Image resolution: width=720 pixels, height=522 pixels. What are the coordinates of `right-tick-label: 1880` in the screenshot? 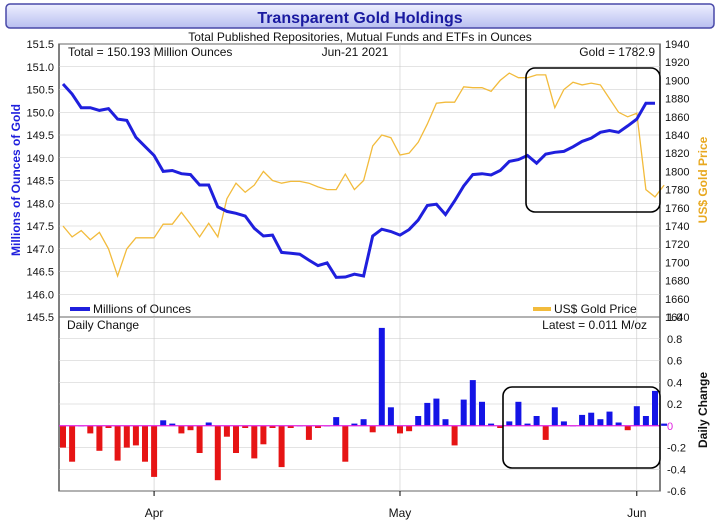 It's located at (677, 100).